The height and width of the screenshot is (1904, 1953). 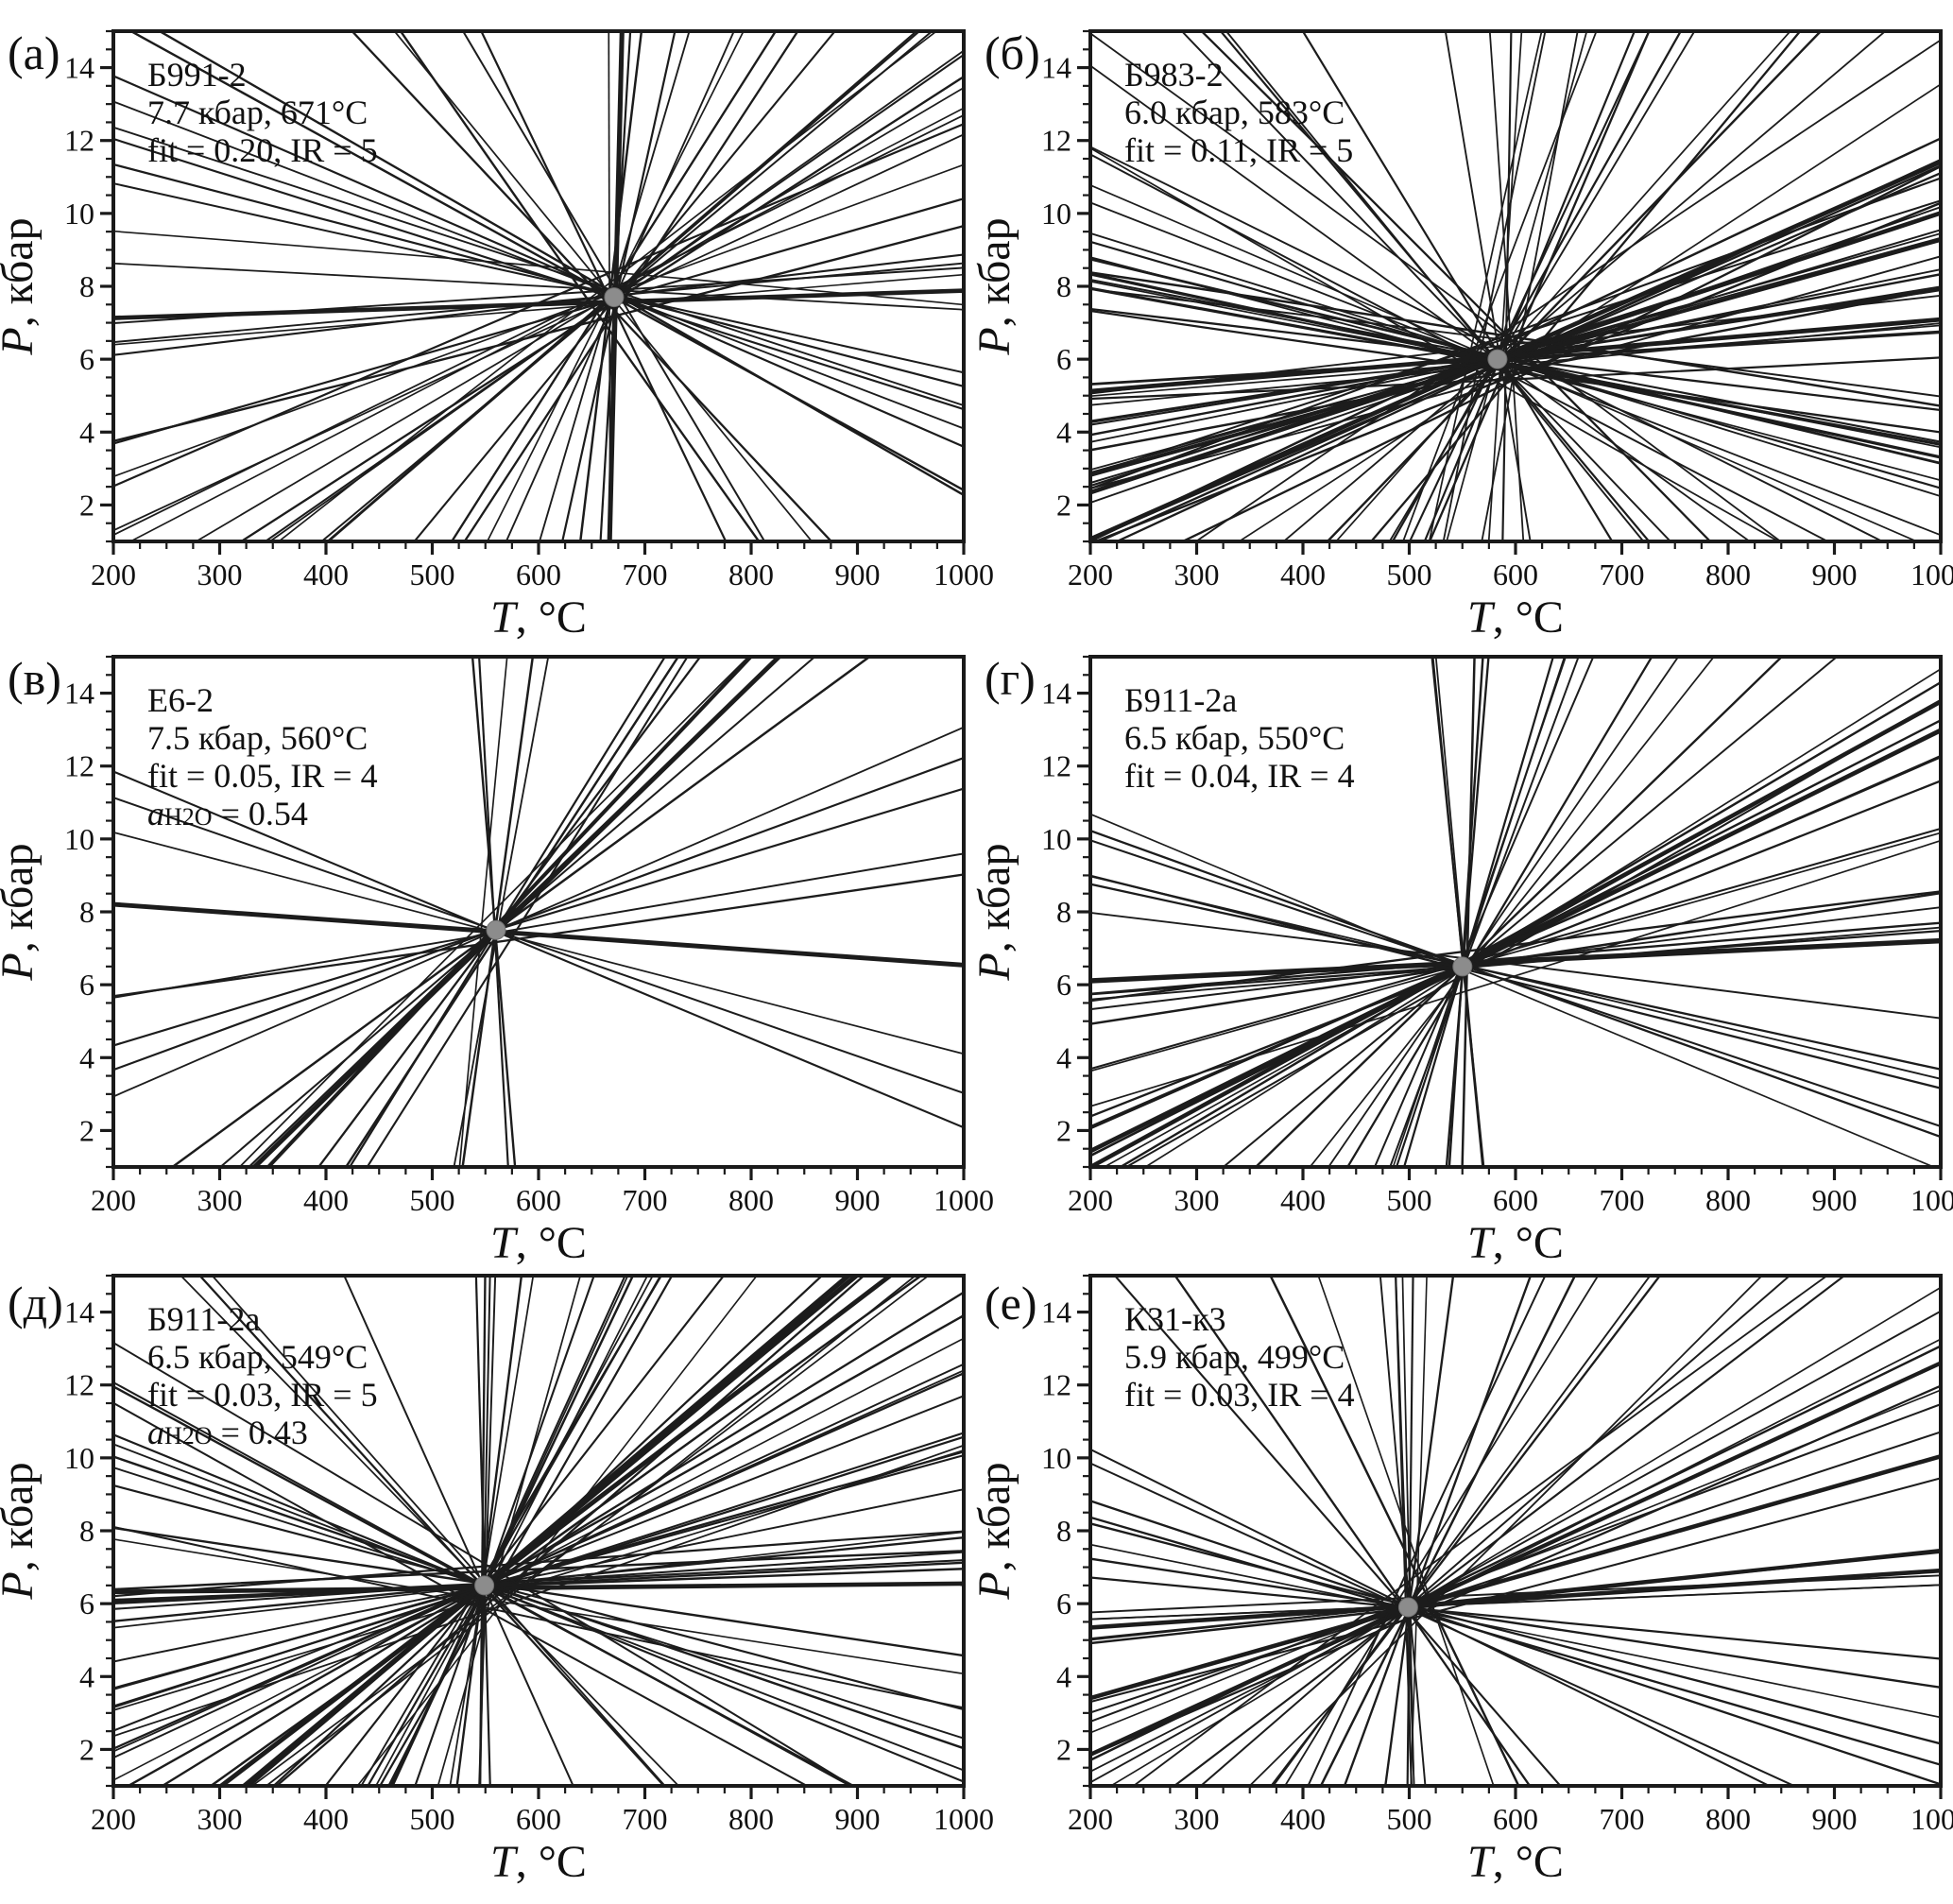 I want to click on annotation-sample: К31-к3, so click(x=1175, y=1319).